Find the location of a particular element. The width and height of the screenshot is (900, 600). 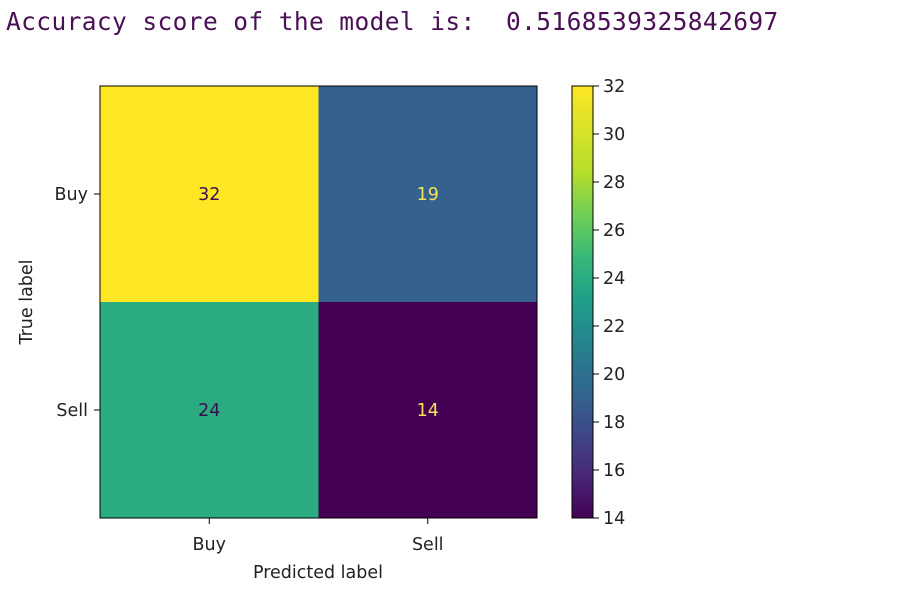

colorbar-tick-label: 18 is located at coordinates (614, 423).